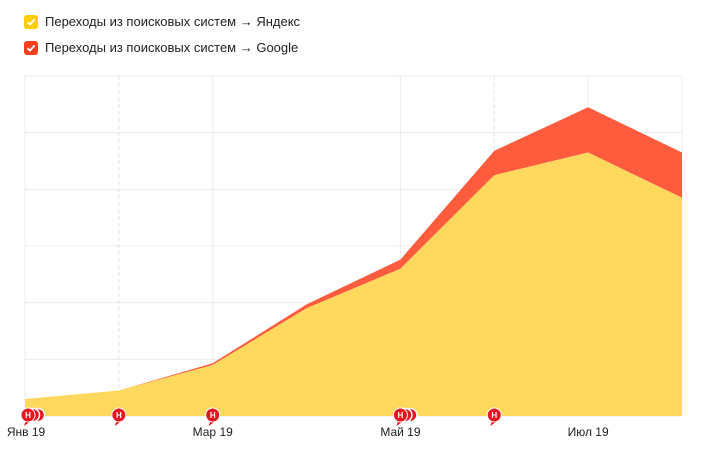  I want to click on legend-item-google: Переходы из поисковых систем → Google, so click(162, 48).